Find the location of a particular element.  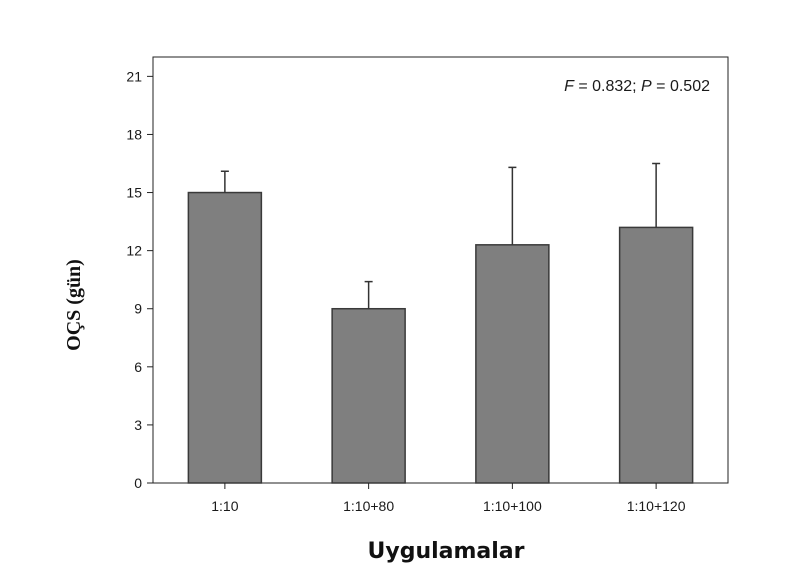

y-tick-label: 9 is located at coordinates (138, 309).